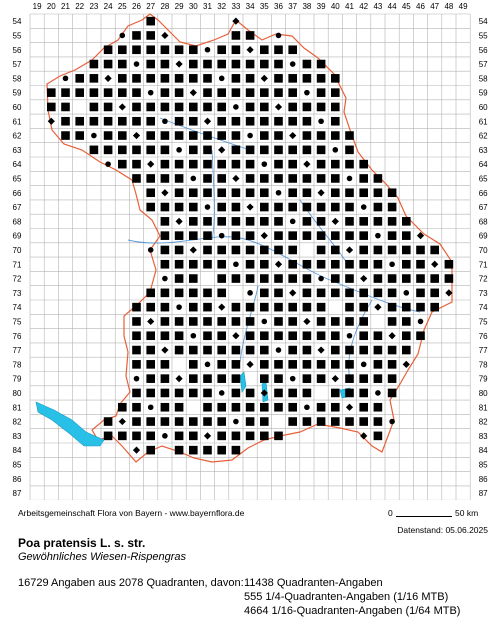  What do you see at coordinates (483, 93) in the screenshot?
I see `y-label-right: 59` at bounding box center [483, 93].